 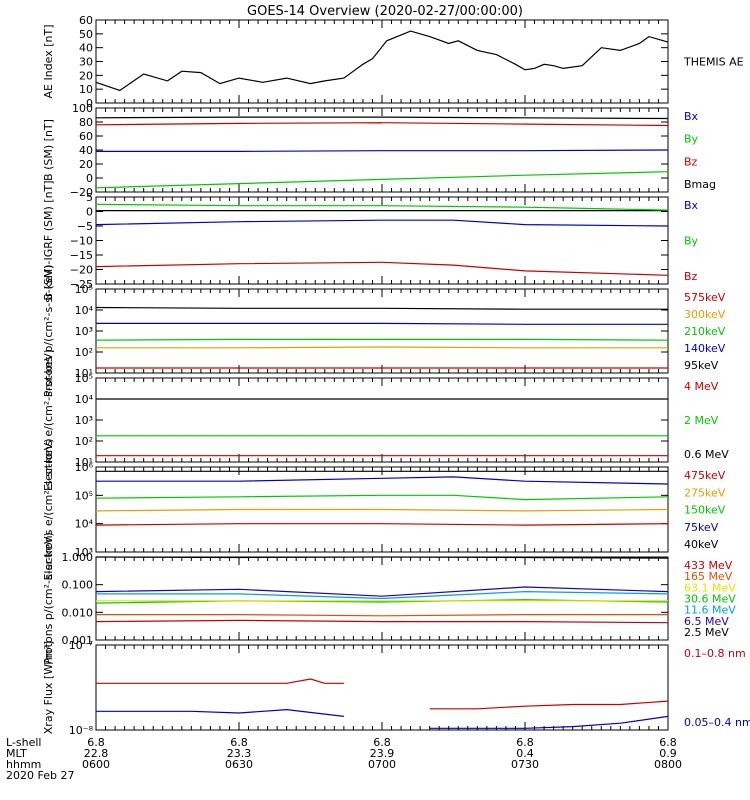 I want to click on figure-title: GOES-14 Overview (2020-02-27/00:00:00), so click(x=385, y=11).